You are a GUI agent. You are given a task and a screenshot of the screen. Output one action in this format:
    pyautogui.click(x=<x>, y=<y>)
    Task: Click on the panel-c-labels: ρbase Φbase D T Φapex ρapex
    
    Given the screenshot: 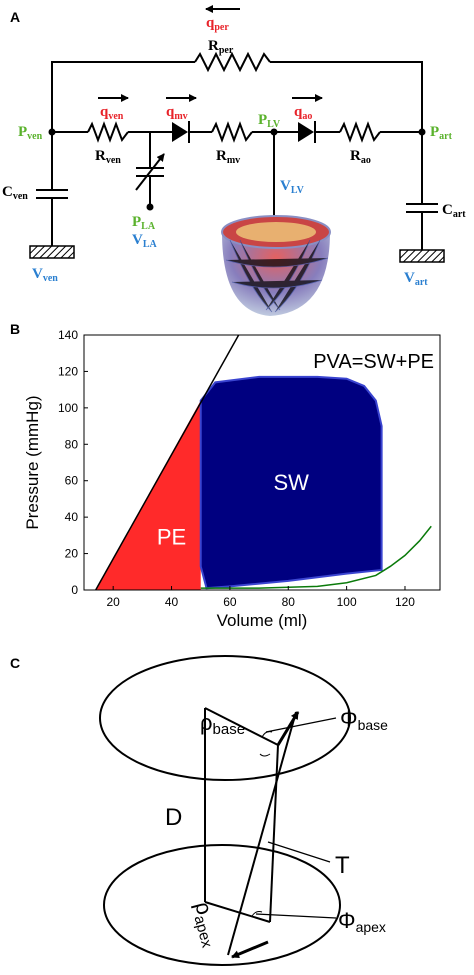 What is the action you would take?
    pyautogui.click(x=276, y=828)
    